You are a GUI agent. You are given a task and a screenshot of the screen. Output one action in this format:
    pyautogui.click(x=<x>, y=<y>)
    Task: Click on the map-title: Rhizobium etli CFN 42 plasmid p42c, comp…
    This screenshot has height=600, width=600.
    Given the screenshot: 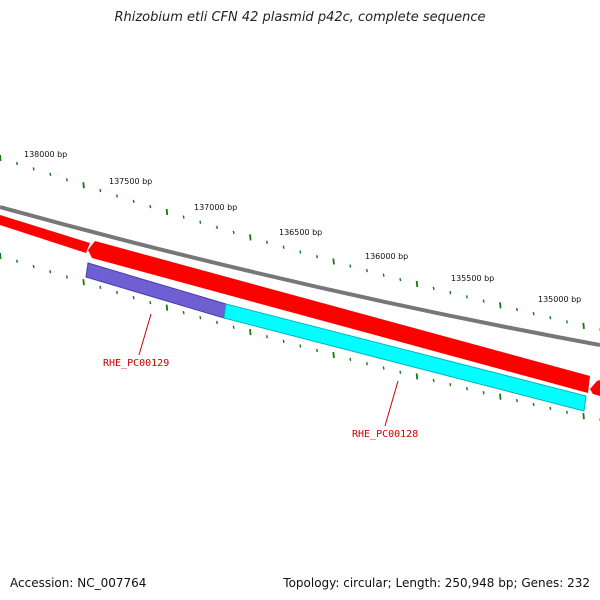 What is the action you would take?
    pyautogui.click(x=300, y=17)
    